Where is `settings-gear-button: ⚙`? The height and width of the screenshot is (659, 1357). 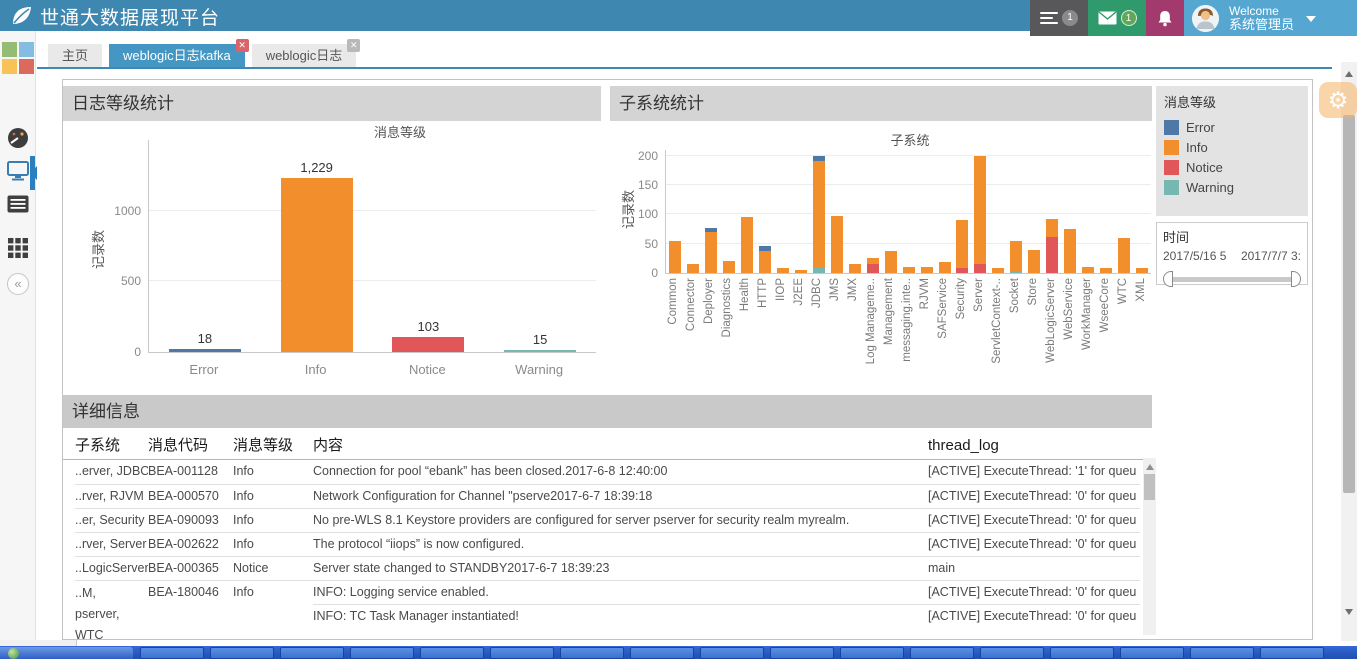
settings-gear-button: ⚙ is located at coordinates (1338, 100).